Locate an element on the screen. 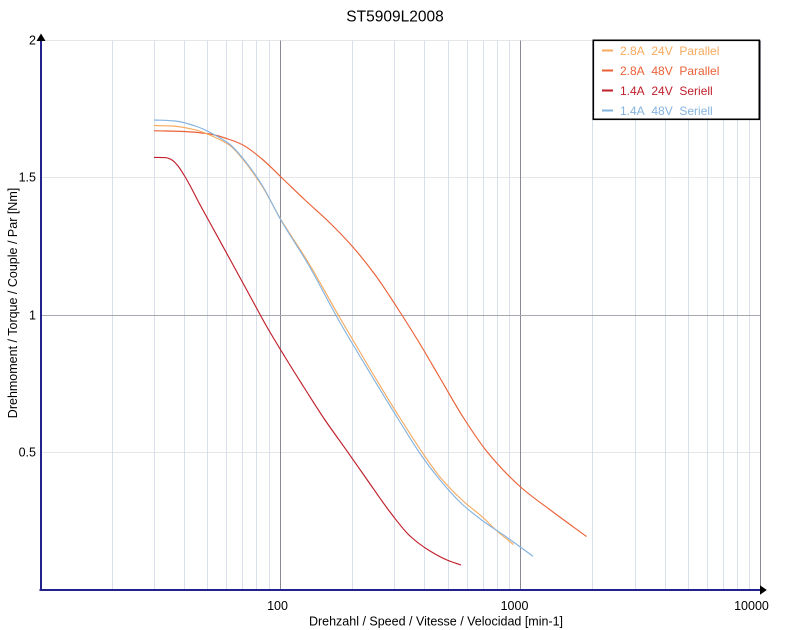 The image size is (800, 630). svg-text: 1.4A 24V Seriell is located at coordinates (666, 91).